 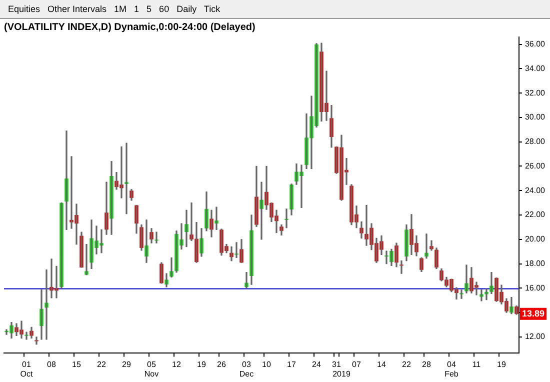 What do you see at coordinates (246, 369) in the screenshot?
I see `x-tick-label: 03 Dec` at bounding box center [246, 369].